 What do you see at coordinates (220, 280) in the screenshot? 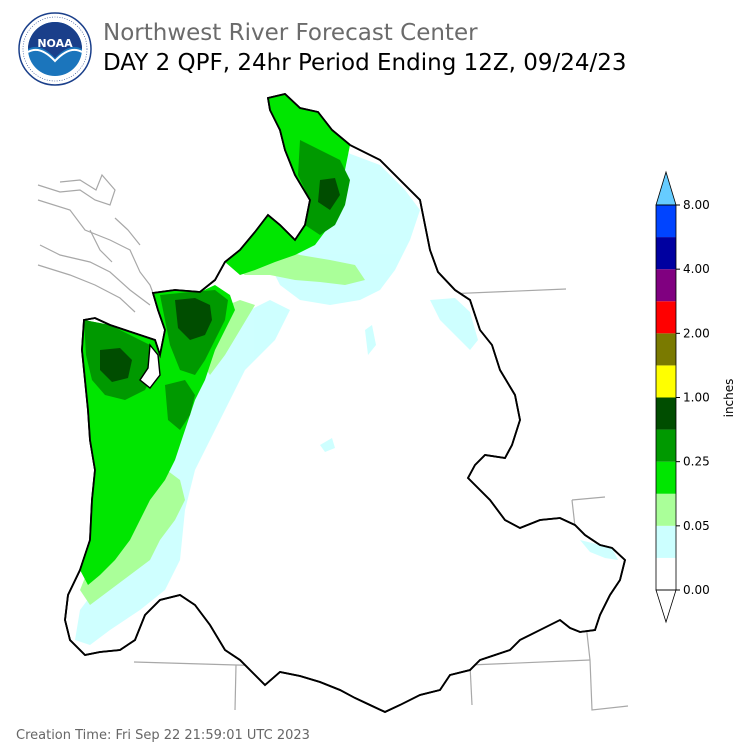
I see `qpf-darkgreen` at bounding box center [220, 280].